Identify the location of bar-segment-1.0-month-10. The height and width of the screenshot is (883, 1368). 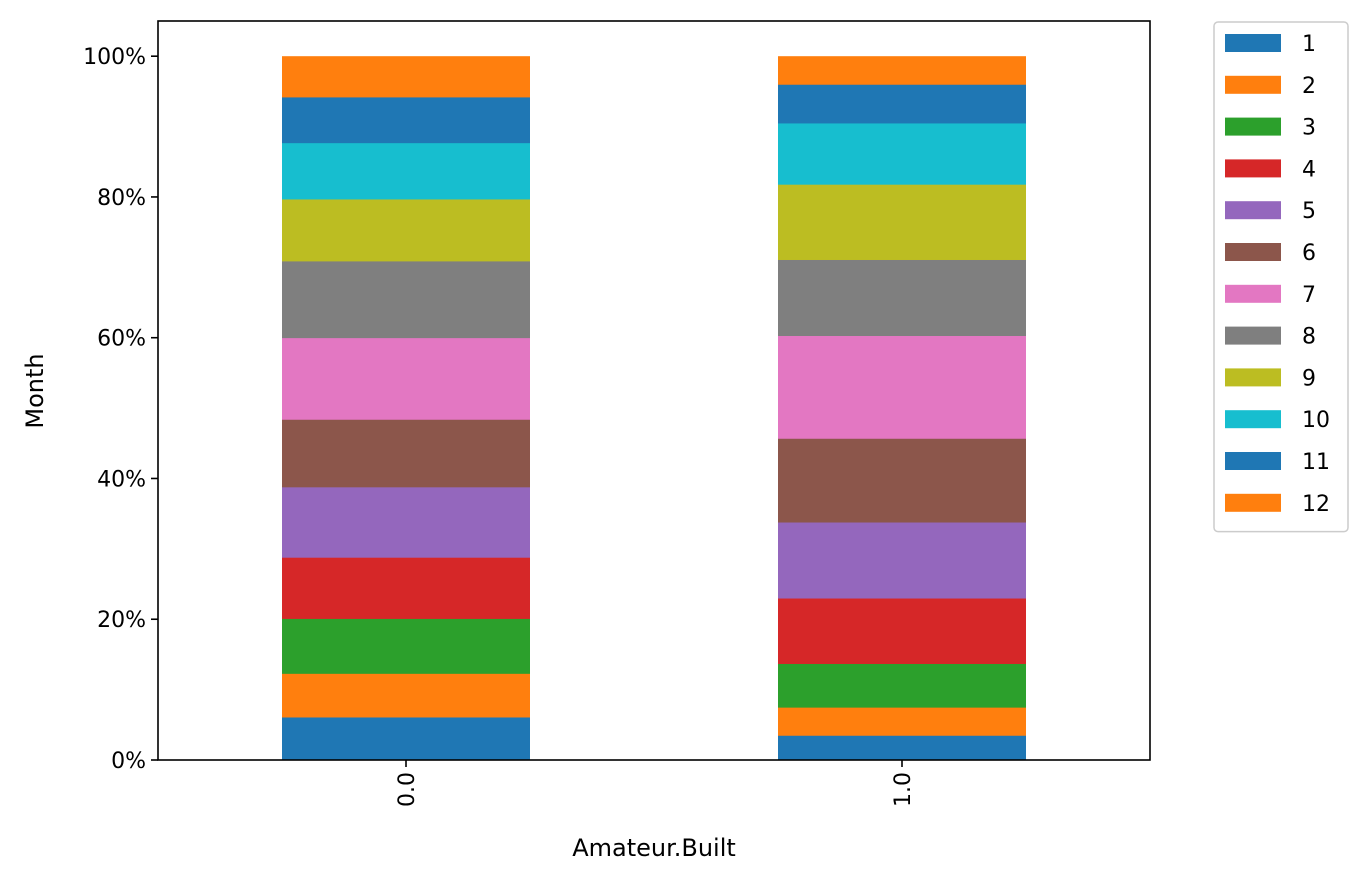
(902, 154).